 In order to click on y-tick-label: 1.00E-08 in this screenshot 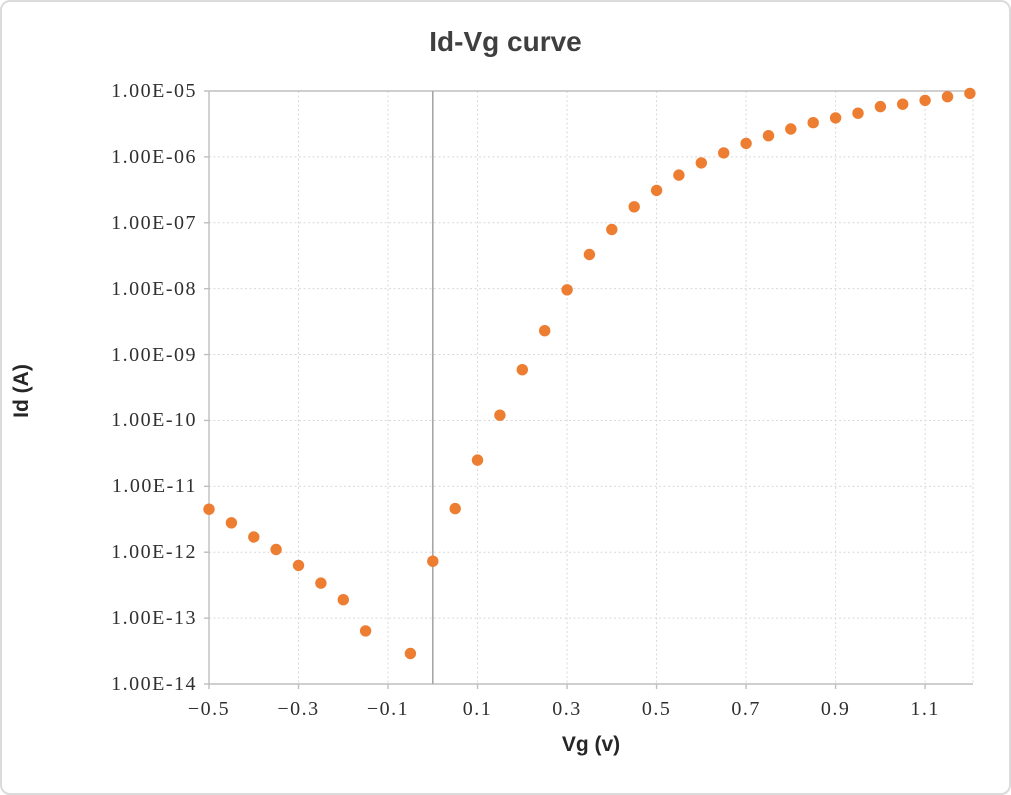, I will do `click(154, 288)`.